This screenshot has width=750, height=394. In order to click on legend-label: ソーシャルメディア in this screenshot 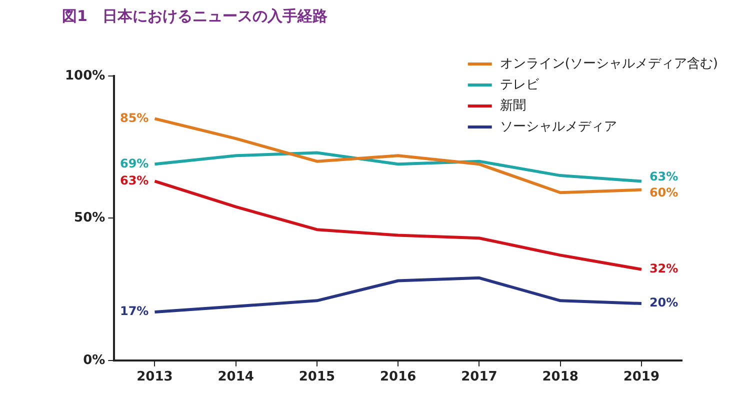, I will do `click(558, 126)`.